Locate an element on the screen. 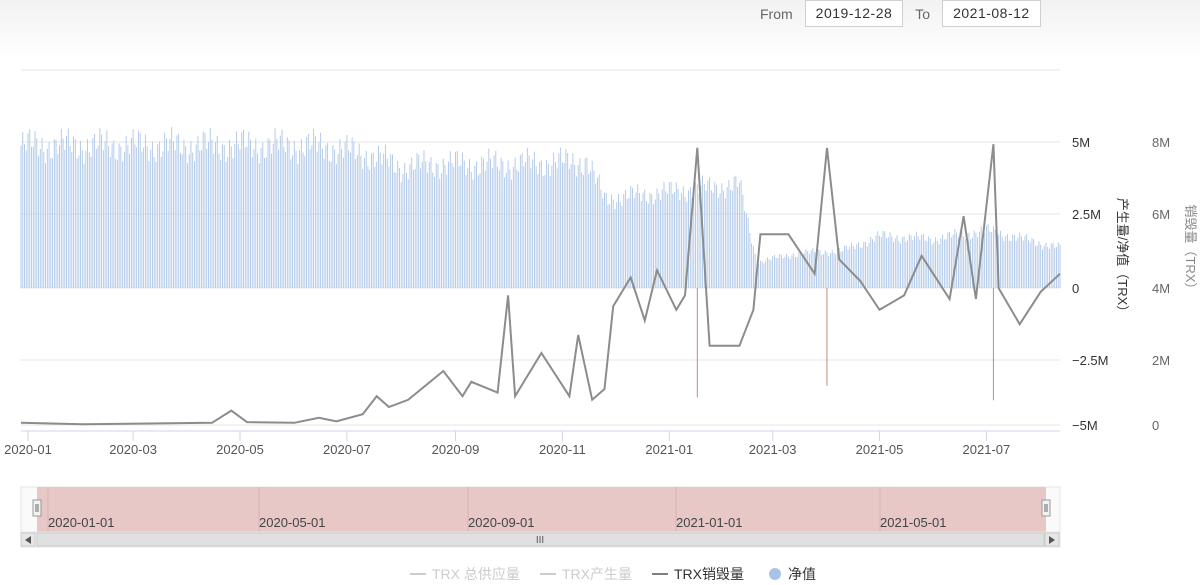 This screenshot has height=585, width=1200. date-range-selector: From 2019-12-28 To 2021-08-12 is located at coordinates (906, 13).